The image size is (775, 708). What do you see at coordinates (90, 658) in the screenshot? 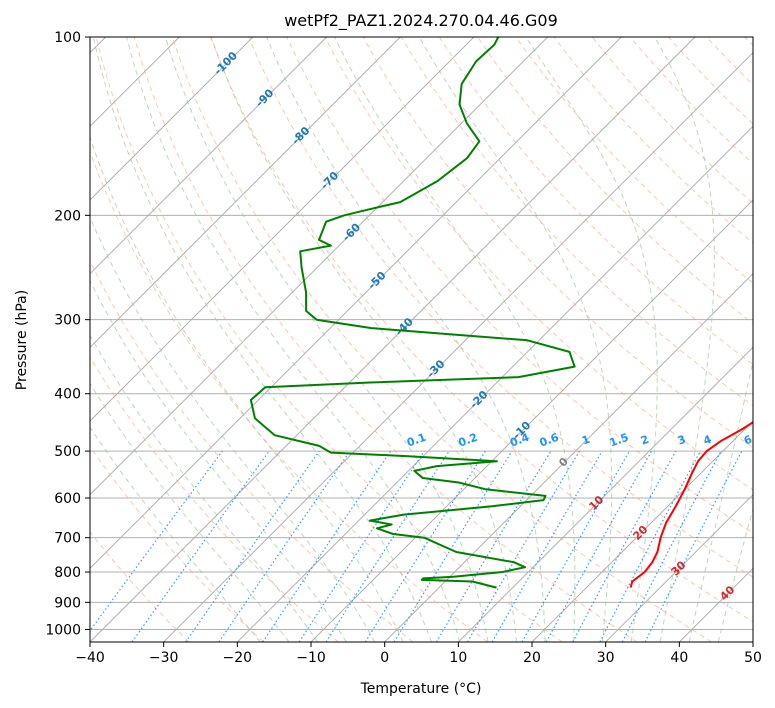
I see `x-tick-label: −40` at bounding box center [90, 658].